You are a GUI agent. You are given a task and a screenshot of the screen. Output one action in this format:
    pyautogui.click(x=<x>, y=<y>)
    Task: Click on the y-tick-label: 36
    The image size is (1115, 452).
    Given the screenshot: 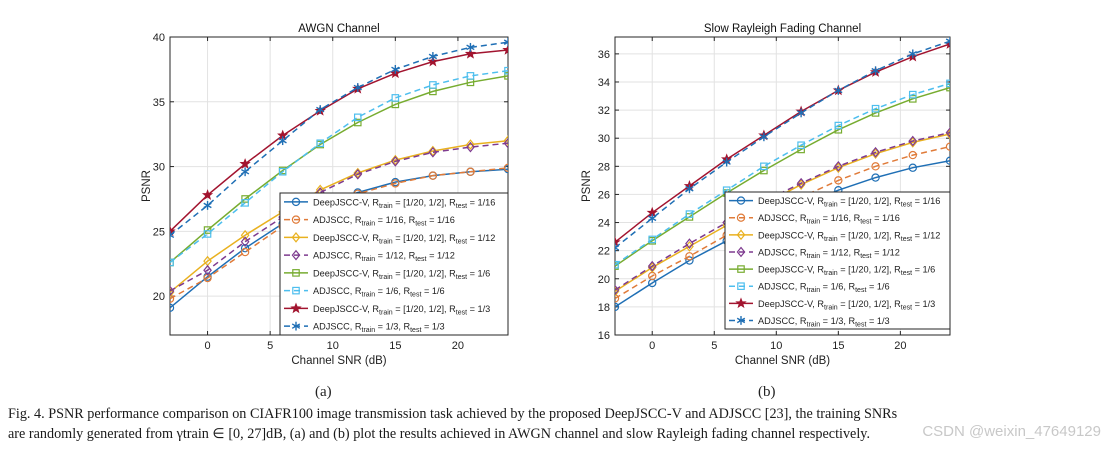 What is the action you would take?
    pyautogui.click(x=604, y=55)
    